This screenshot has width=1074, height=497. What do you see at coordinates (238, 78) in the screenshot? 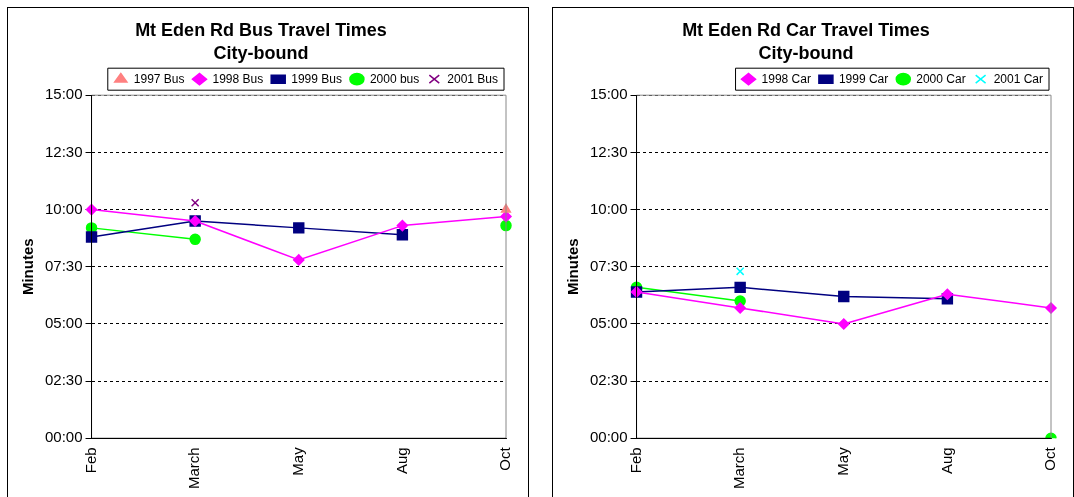
I see `legend-label: 1998 Bus` at bounding box center [238, 78].